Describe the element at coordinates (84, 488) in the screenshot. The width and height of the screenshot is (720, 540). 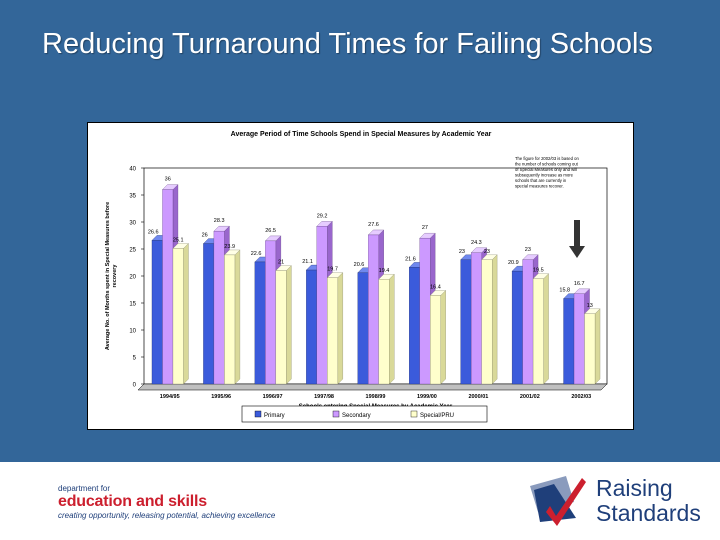
I see `dfes-logo-line1: department for` at that location.